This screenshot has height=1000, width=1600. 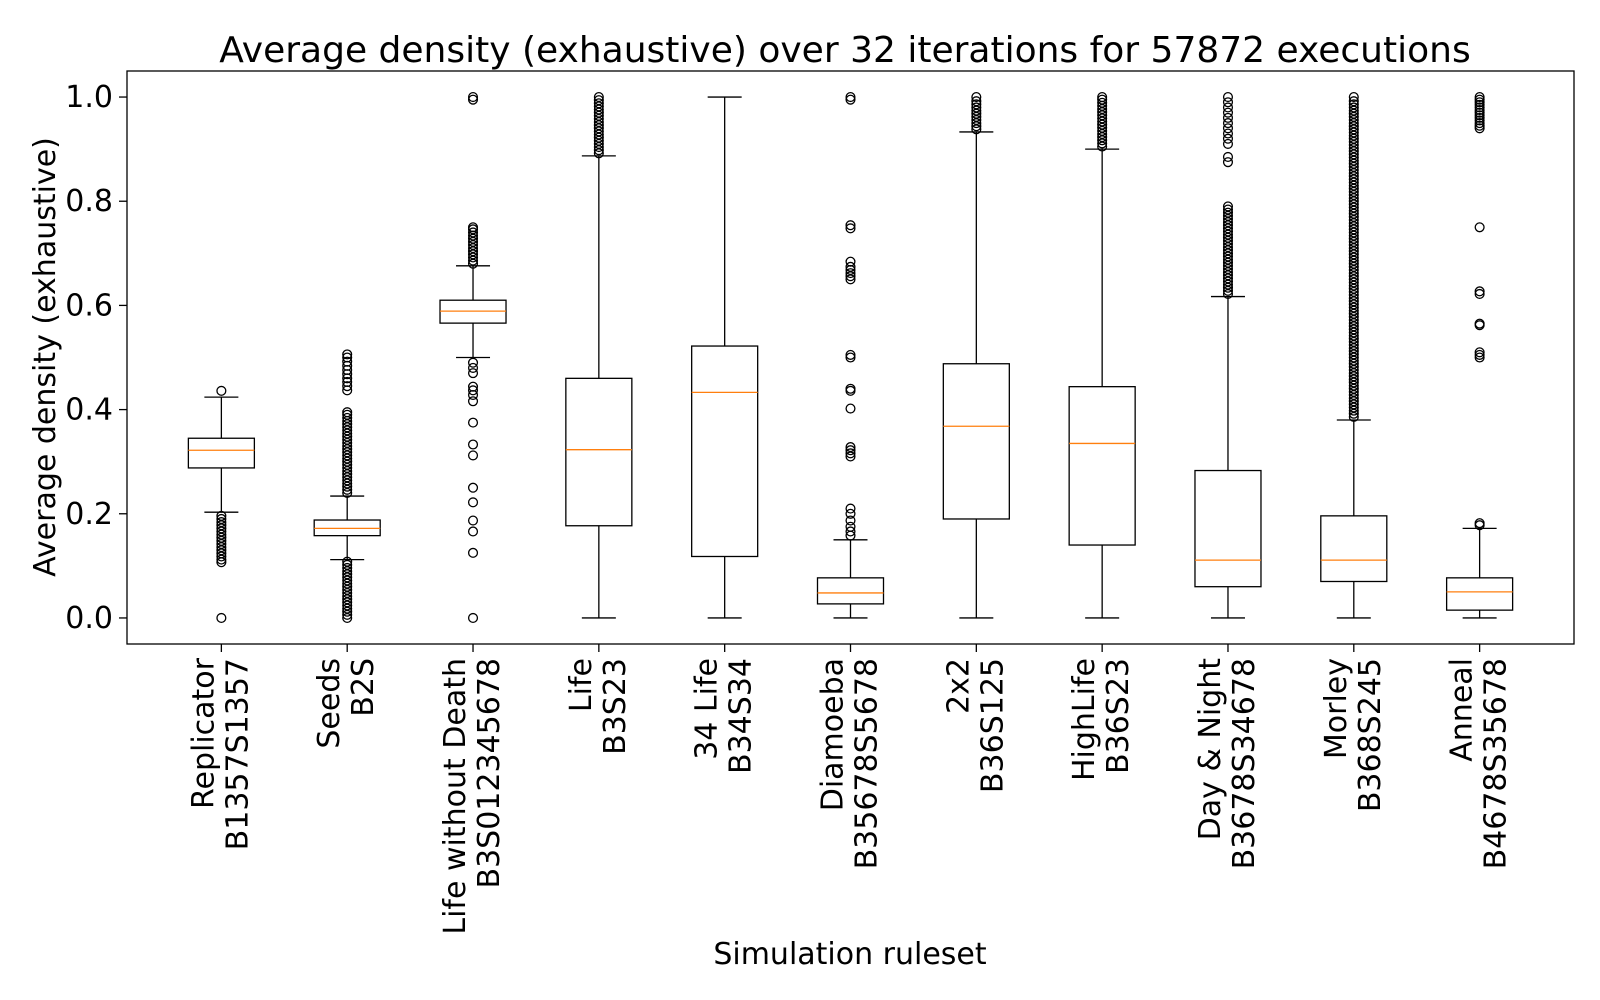 I want to click on x-tick-label-name: Day & Night, so click(x=1210, y=749).